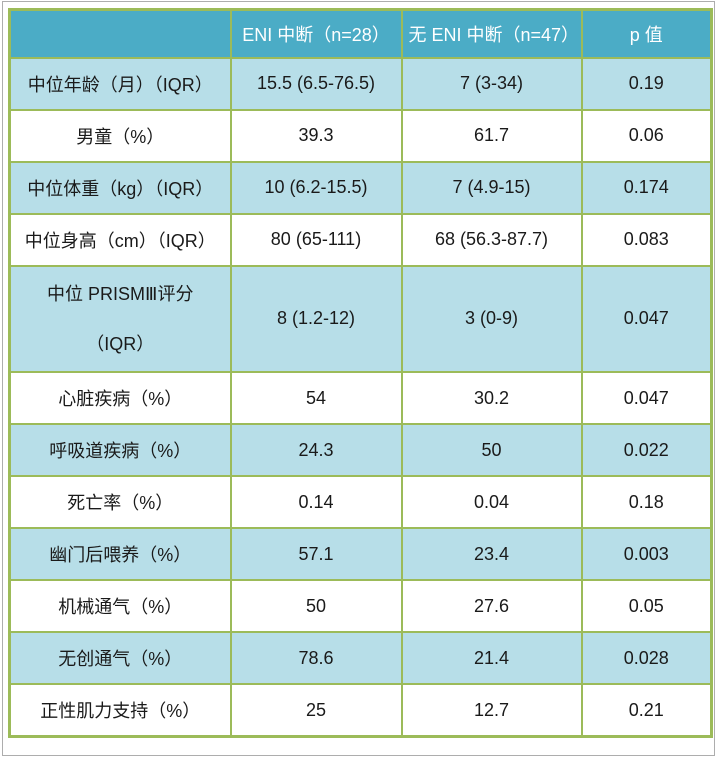 The image size is (718, 758). I want to click on cell-p-value: 0.06, so click(646, 135).